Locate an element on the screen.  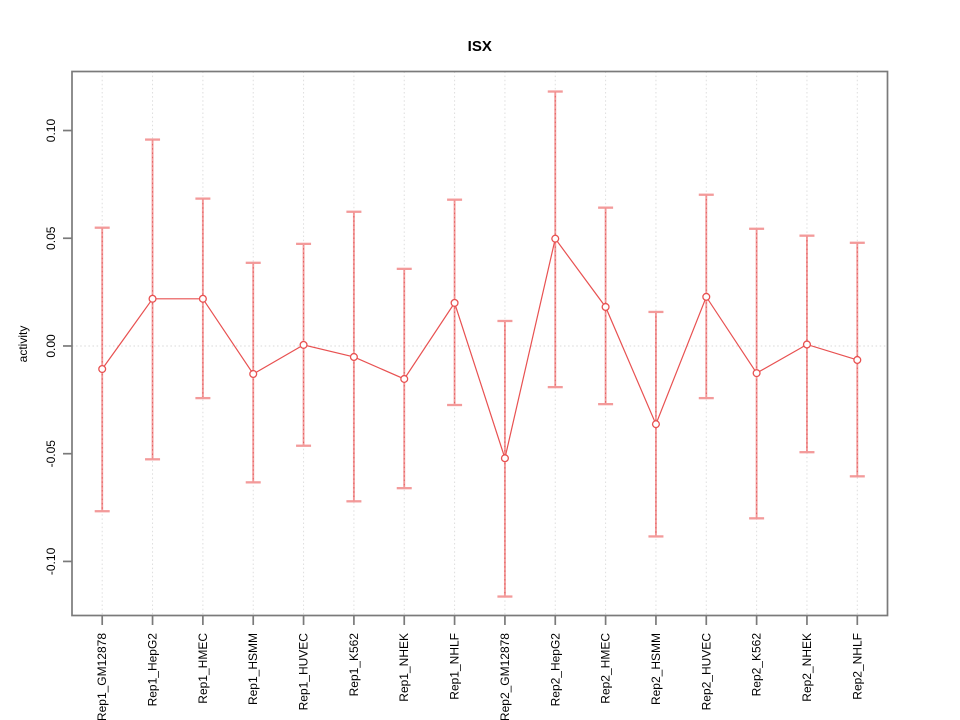
x-tick-label: Rep1_NHEK is located at coordinates (404, 667).